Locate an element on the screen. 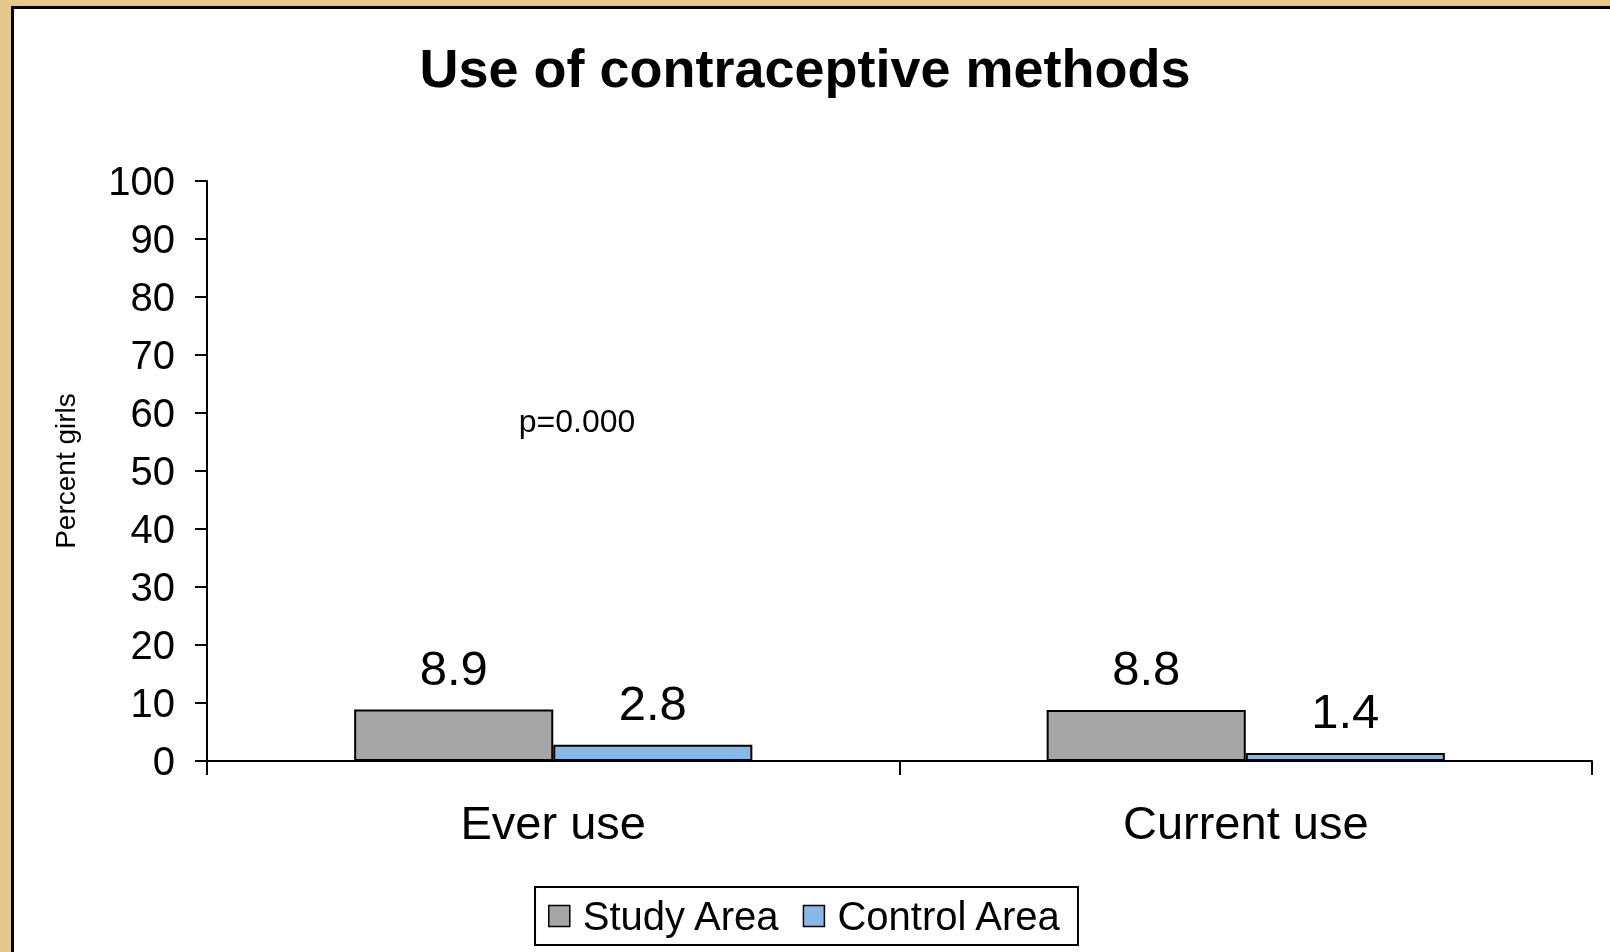  data-label: 8.9 is located at coordinates (453, 667).